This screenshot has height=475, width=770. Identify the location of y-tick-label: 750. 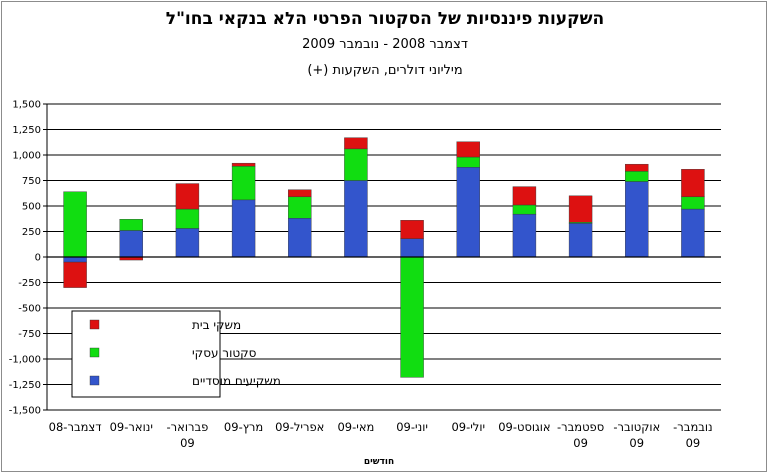
(31, 181).